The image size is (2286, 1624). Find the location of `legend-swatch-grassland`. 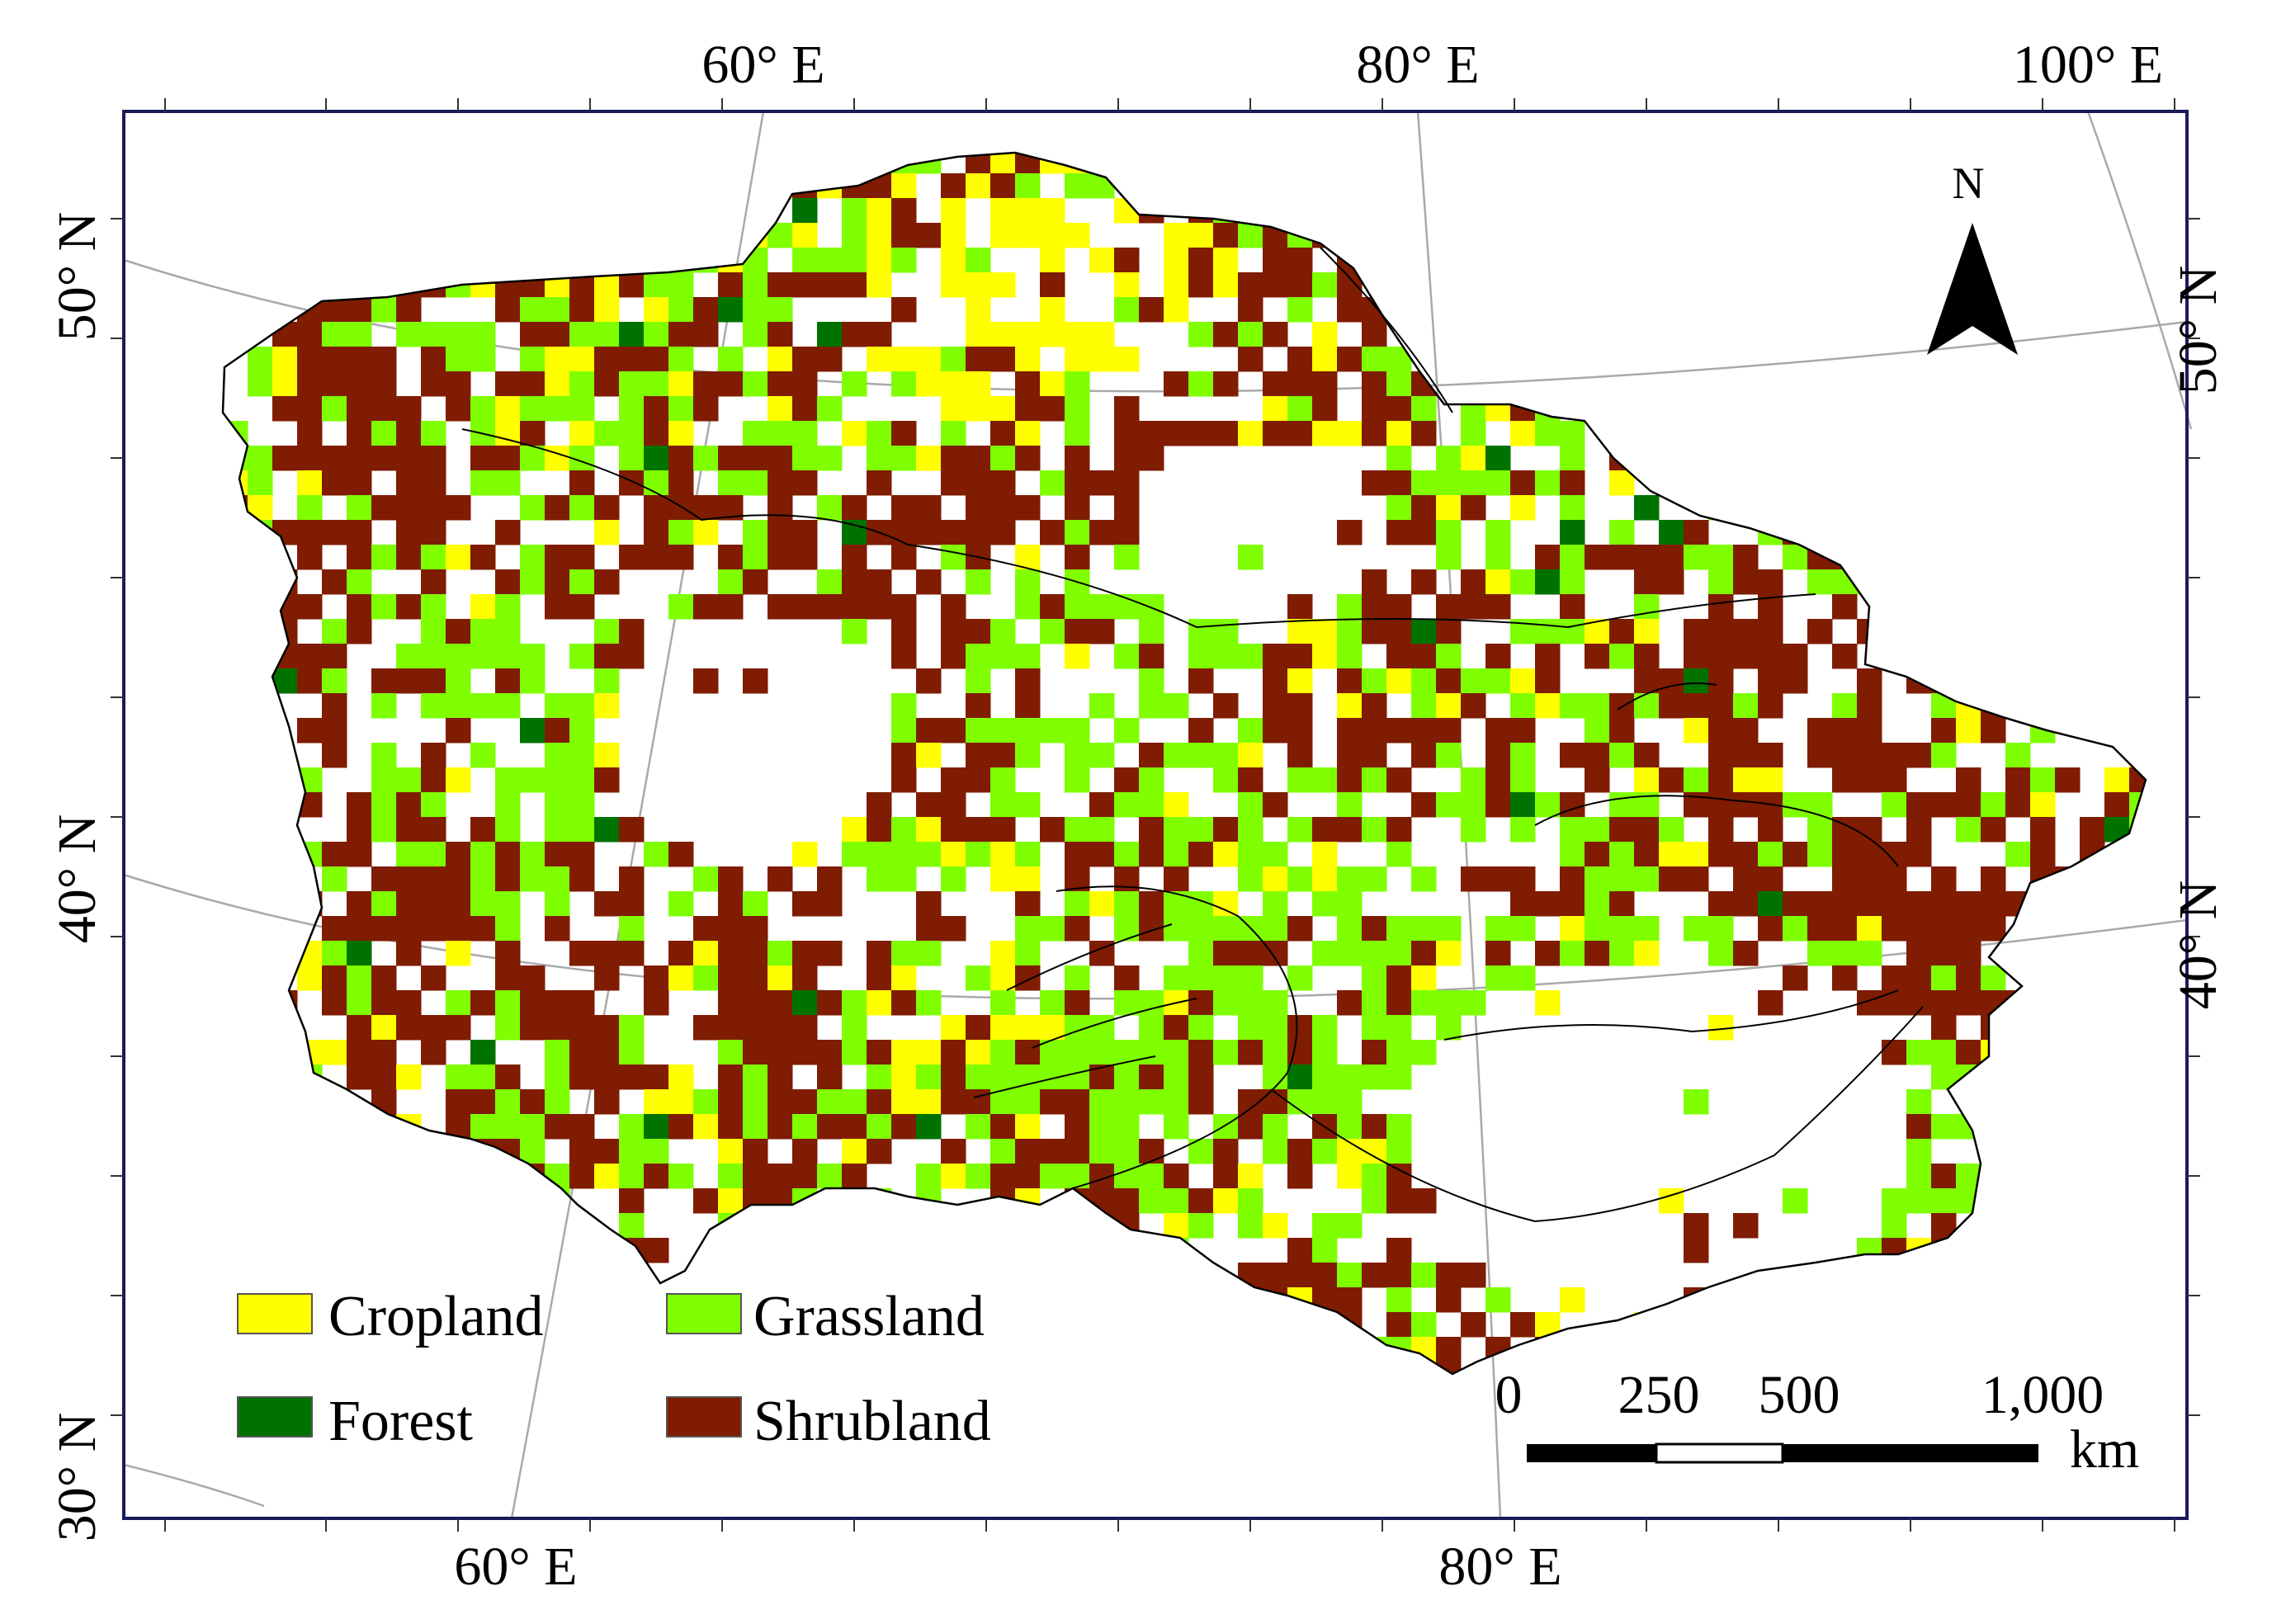

legend-swatch-grassland is located at coordinates (704, 1313).